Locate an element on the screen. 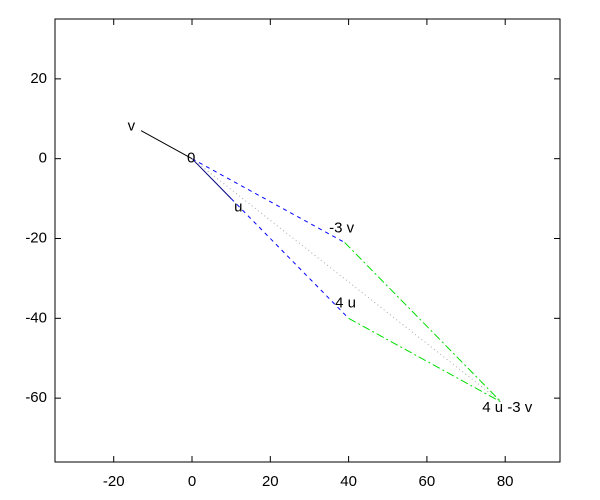  x-tick-label: 40 is located at coordinates (348, 481).